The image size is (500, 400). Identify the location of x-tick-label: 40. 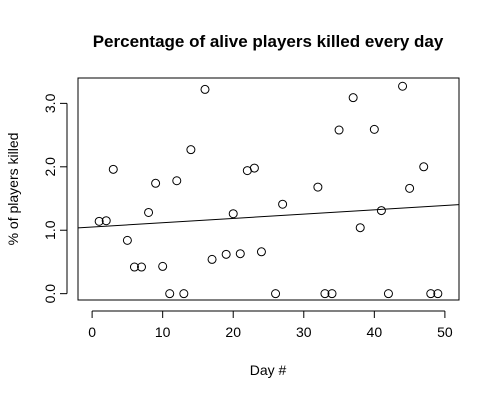
(375, 332).